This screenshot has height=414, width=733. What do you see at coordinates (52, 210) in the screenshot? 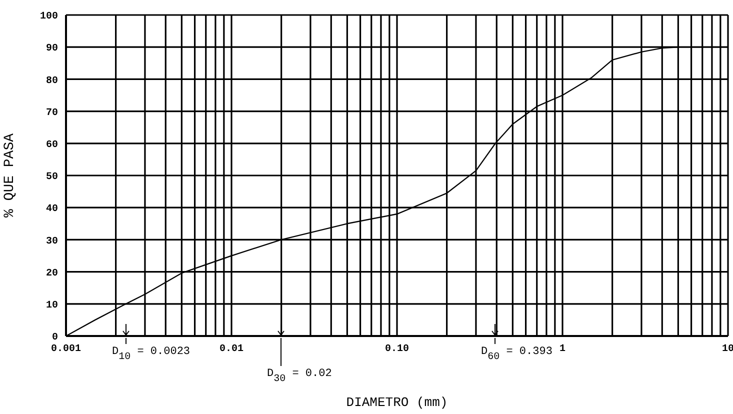
I see `y-tick-label: 40` at bounding box center [52, 210].